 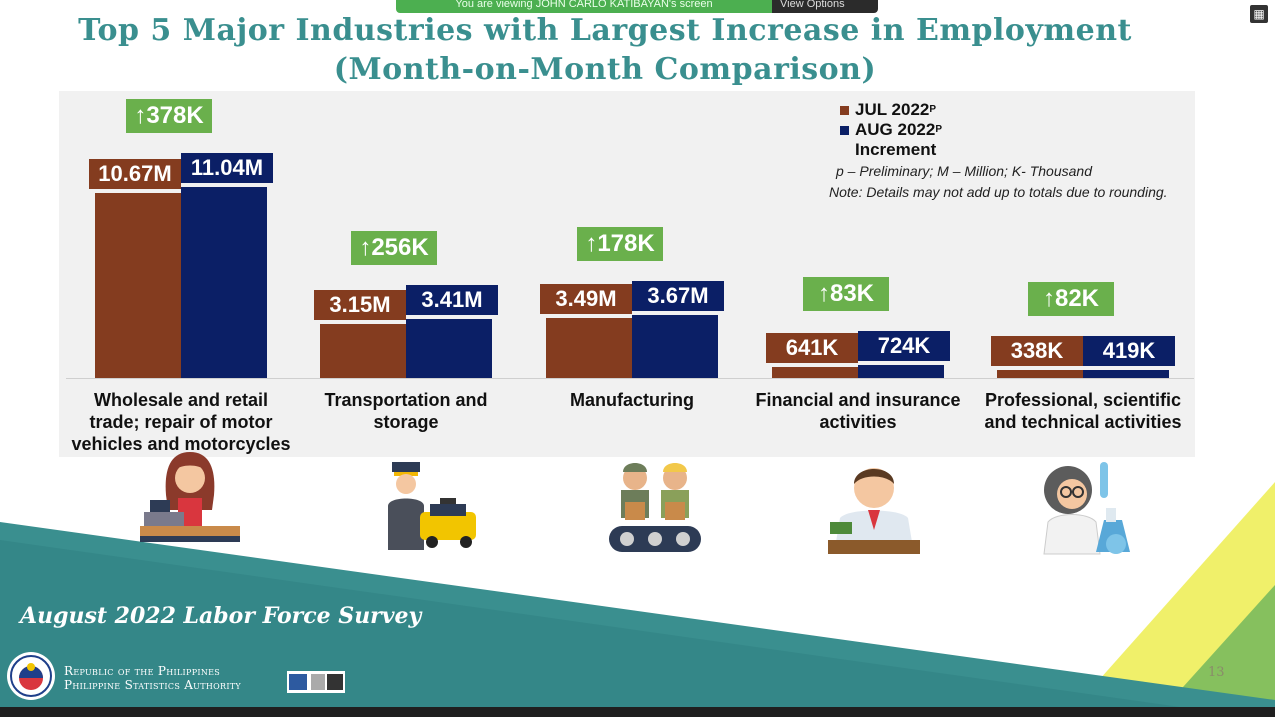 What do you see at coordinates (858, 422) in the screenshot?
I see `category-label-3-line-1: activities` at bounding box center [858, 422].